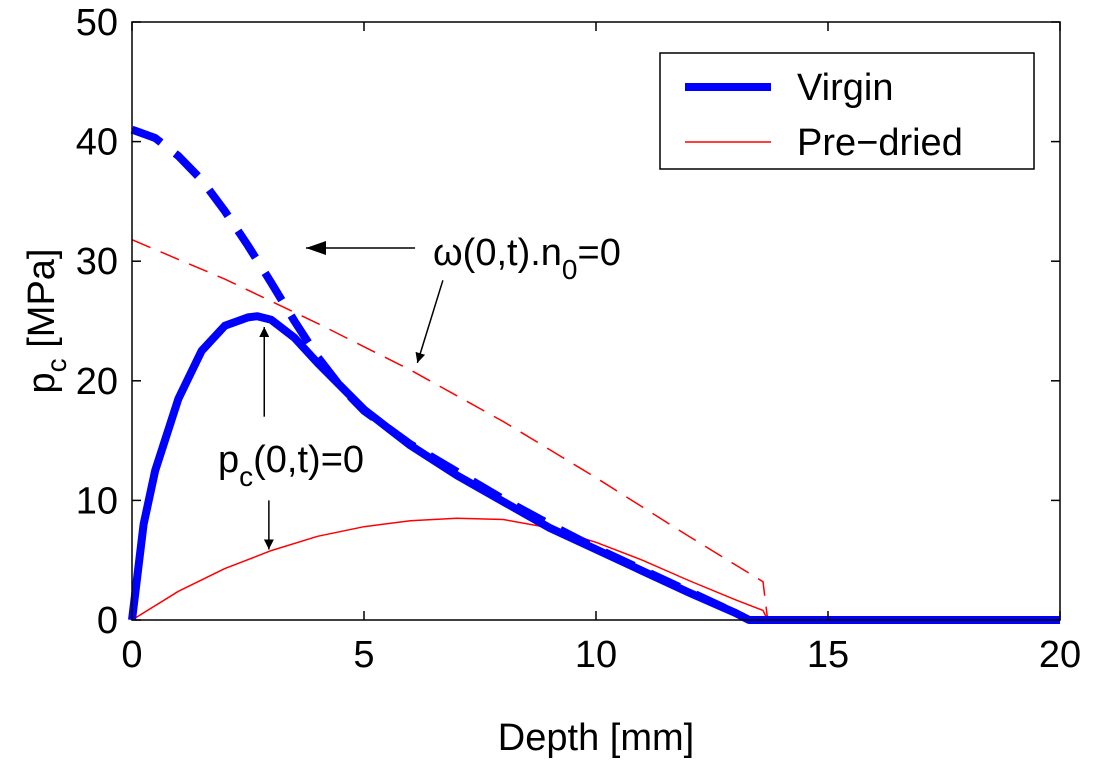 This screenshot has height=765, width=1096. I want to click on x-tick-label: 10, so click(596, 655).